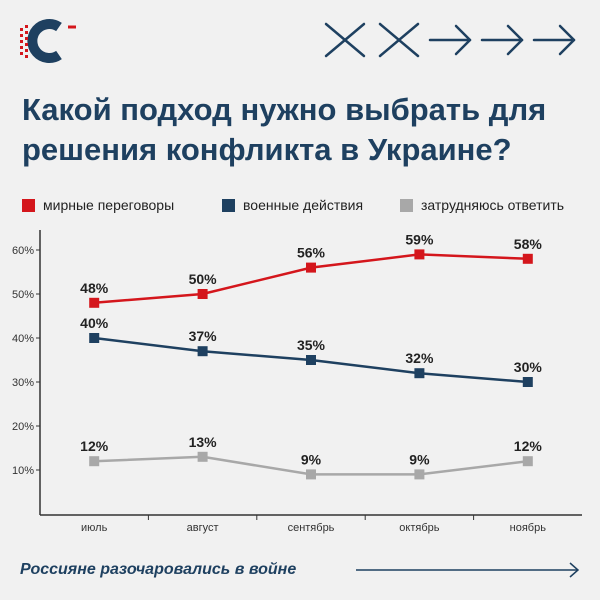 Image resolution: width=600 pixels, height=600 pixels. Describe the element at coordinates (203, 336) in the screenshot. I see `data-label: 37%` at that location.